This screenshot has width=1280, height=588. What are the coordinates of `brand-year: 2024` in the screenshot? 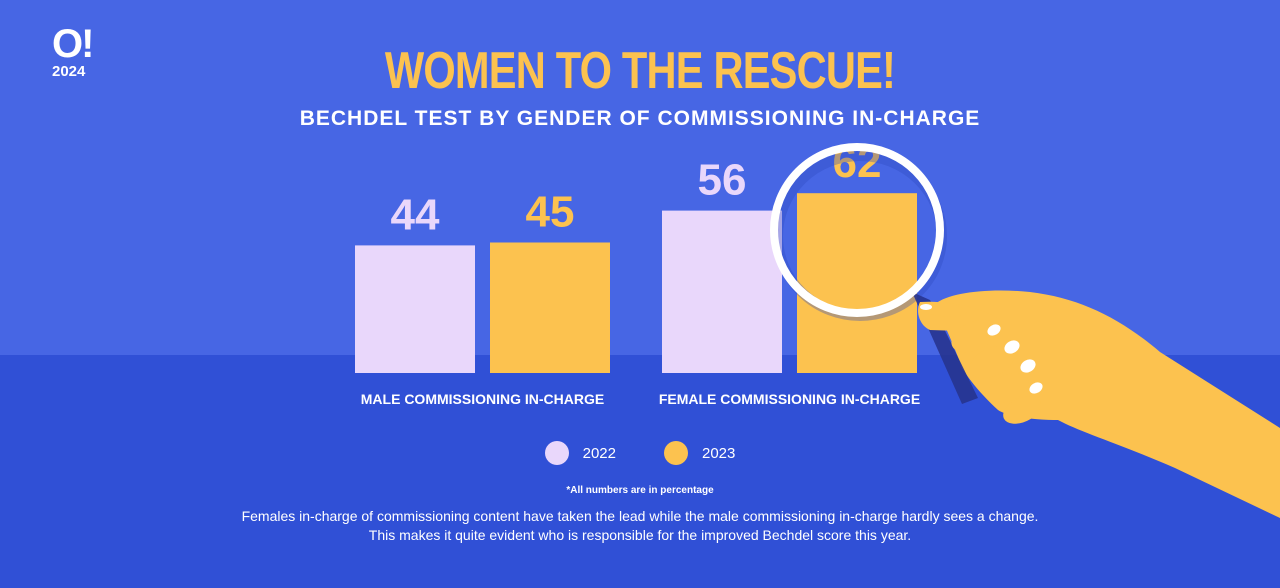 It's located at (69, 71).